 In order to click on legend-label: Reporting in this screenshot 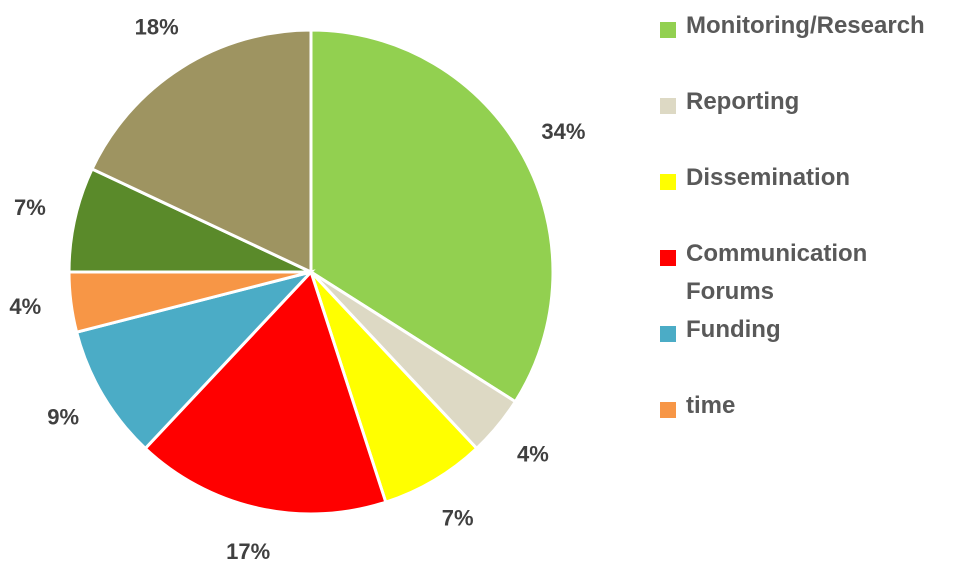, I will do `click(743, 101)`.